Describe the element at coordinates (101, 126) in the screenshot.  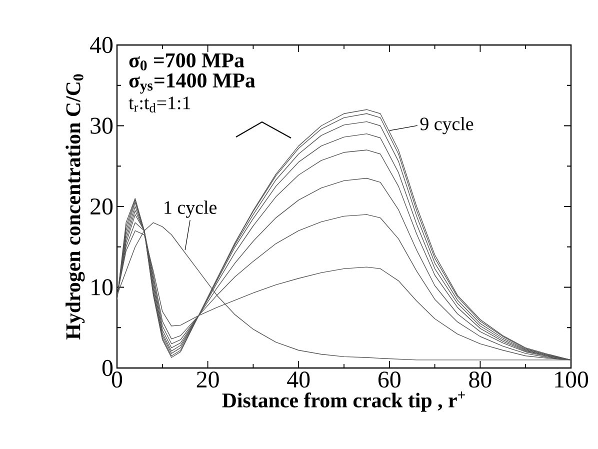
I see `y-tick-label: 30` at that location.